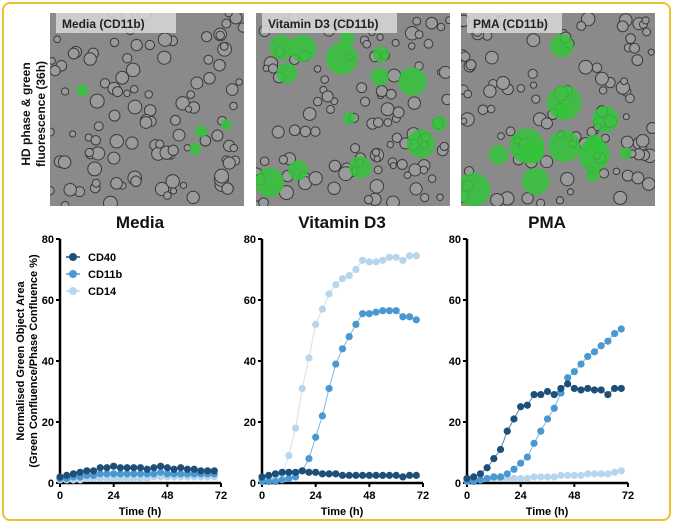 This screenshot has width=673, height=523. I want to click on y-tick-label: 80, so click(250, 240).